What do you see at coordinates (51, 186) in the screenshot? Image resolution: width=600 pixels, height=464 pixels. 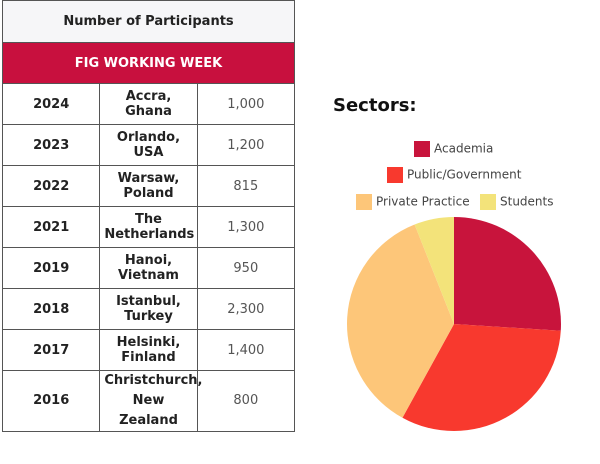 I see `table-cell: 2022` at bounding box center [51, 186].